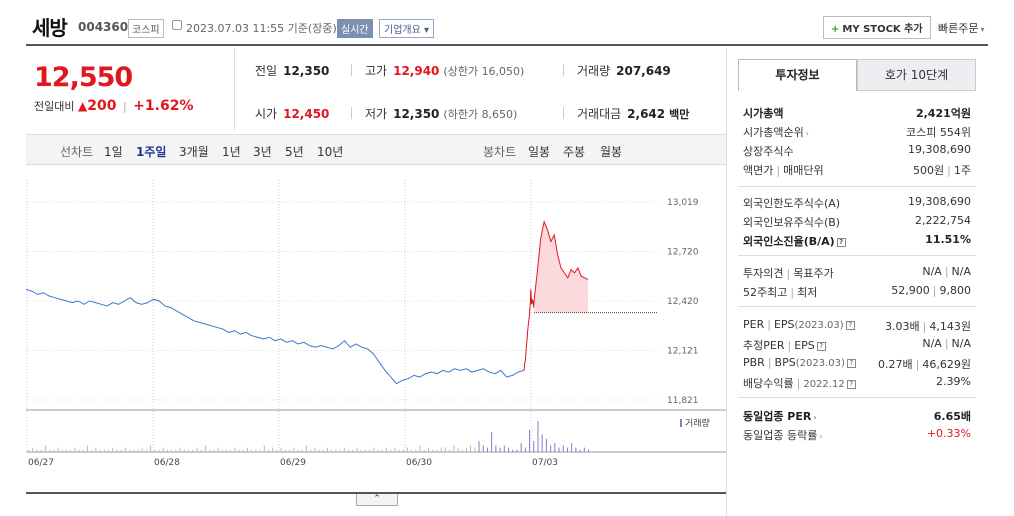 This screenshot has height=516, width=1014. What do you see at coordinates (355, 28) in the screenshot?
I see `realtime-badge: 실시간` at bounding box center [355, 28].